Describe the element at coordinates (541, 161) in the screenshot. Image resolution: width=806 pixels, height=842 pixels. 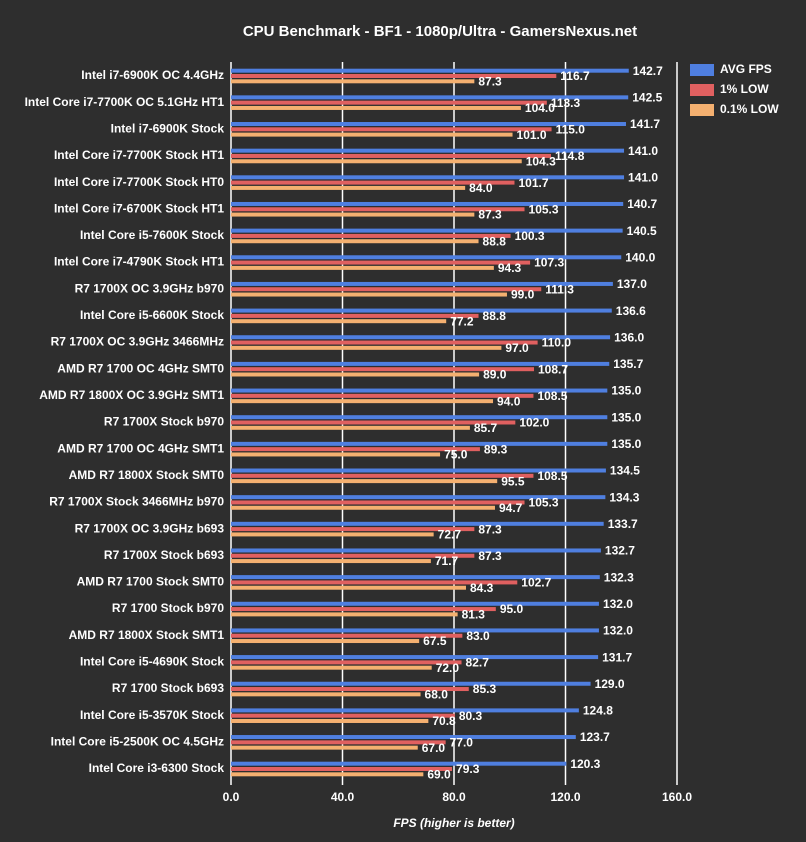
I see `value-label: 104.3` at that location.